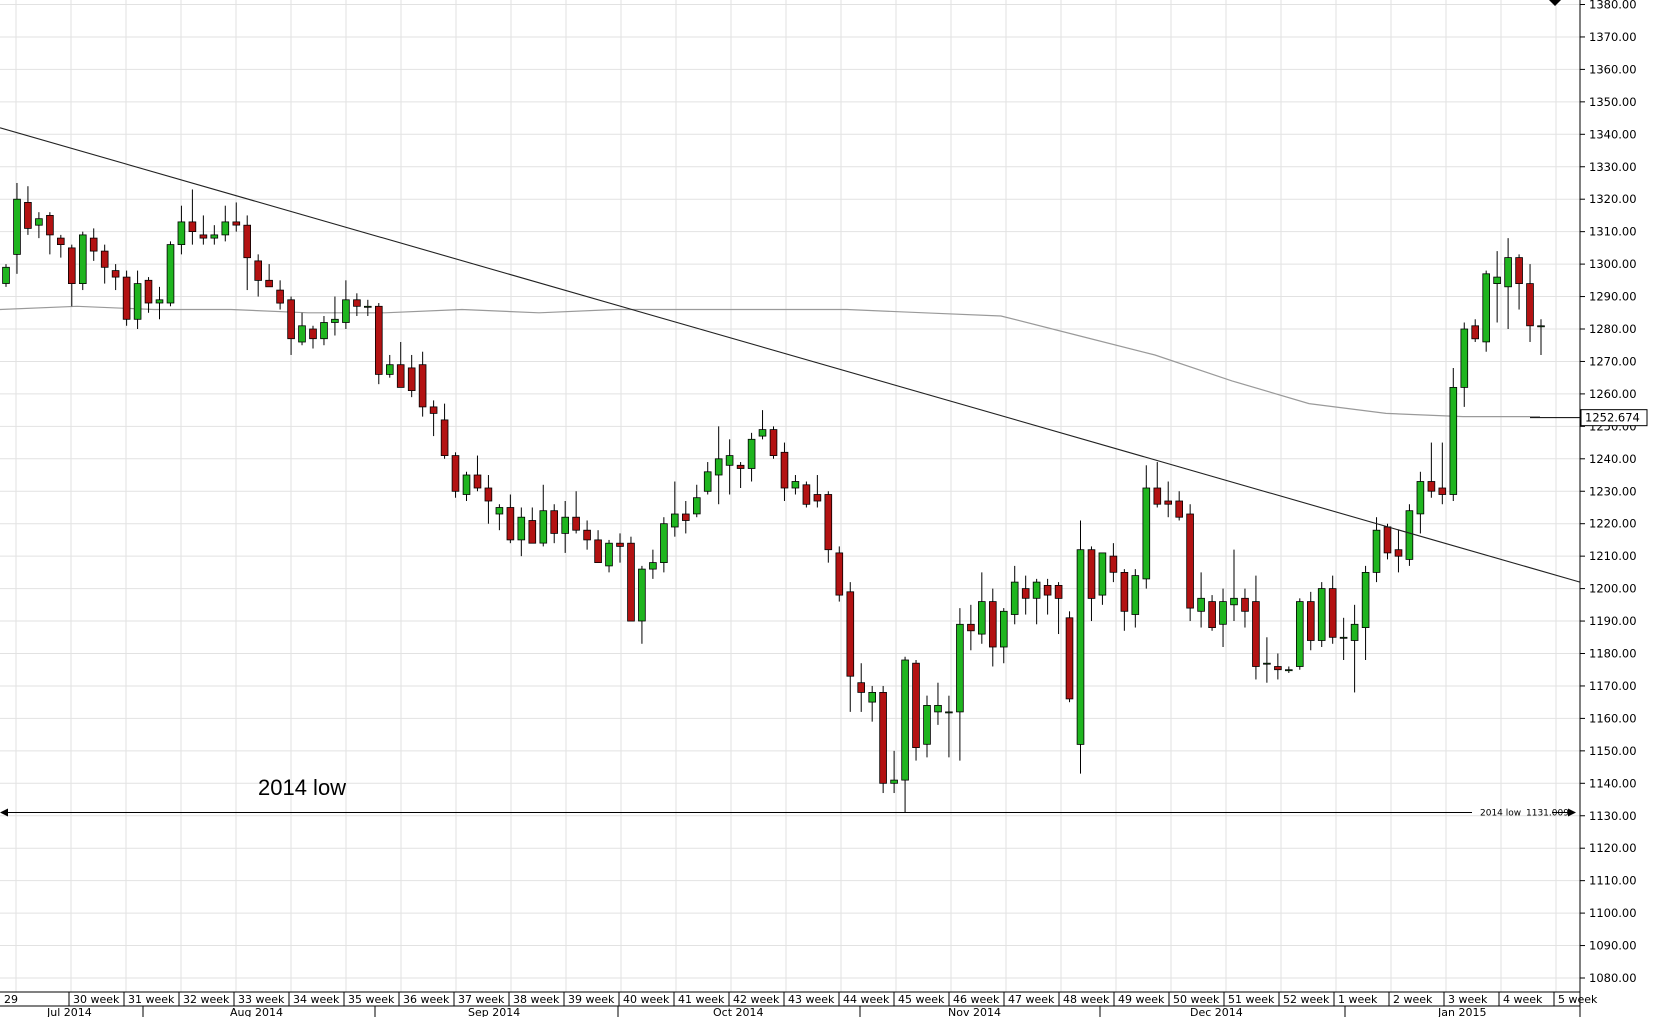 The image size is (1655, 1017). Describe the element at coordinates (1216, 1011) in the screenshot. I see `month-label: Dec 2014` at that location.